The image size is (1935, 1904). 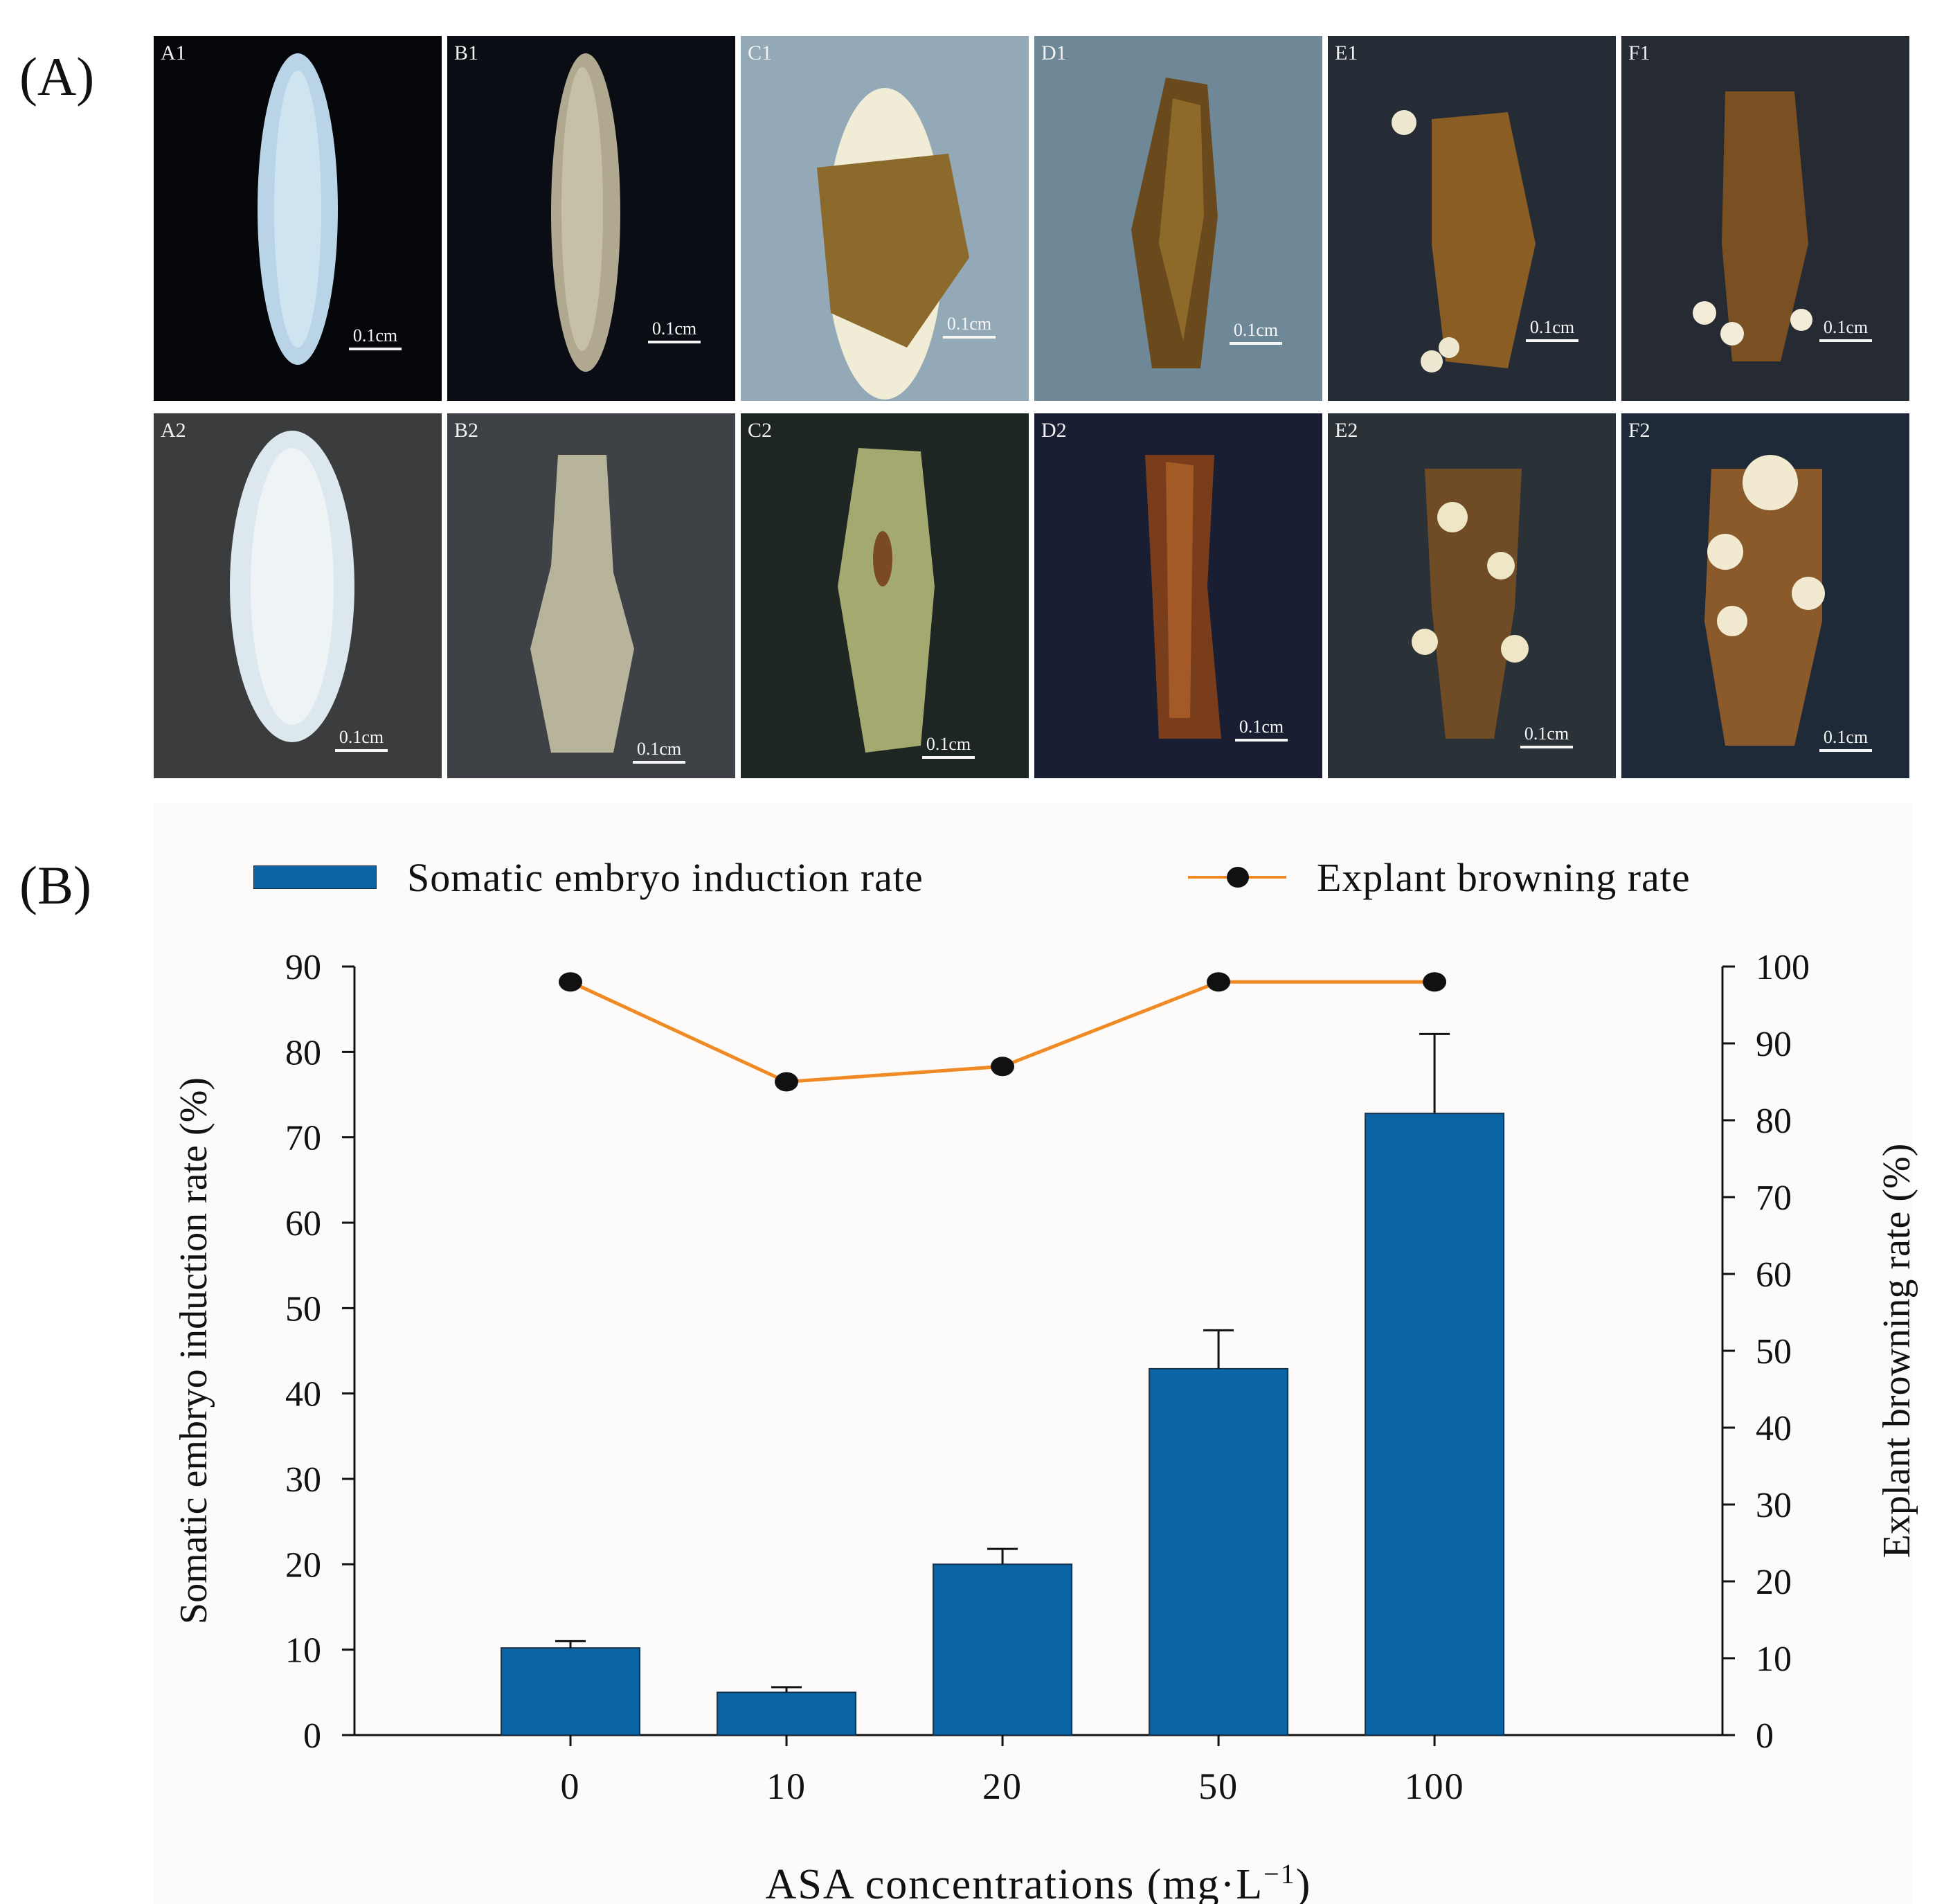 What do you see at coordinates (303, 1394) in the screenshot?
I see `y-left-tick-label: 40` at bounding box center [303, 1394].